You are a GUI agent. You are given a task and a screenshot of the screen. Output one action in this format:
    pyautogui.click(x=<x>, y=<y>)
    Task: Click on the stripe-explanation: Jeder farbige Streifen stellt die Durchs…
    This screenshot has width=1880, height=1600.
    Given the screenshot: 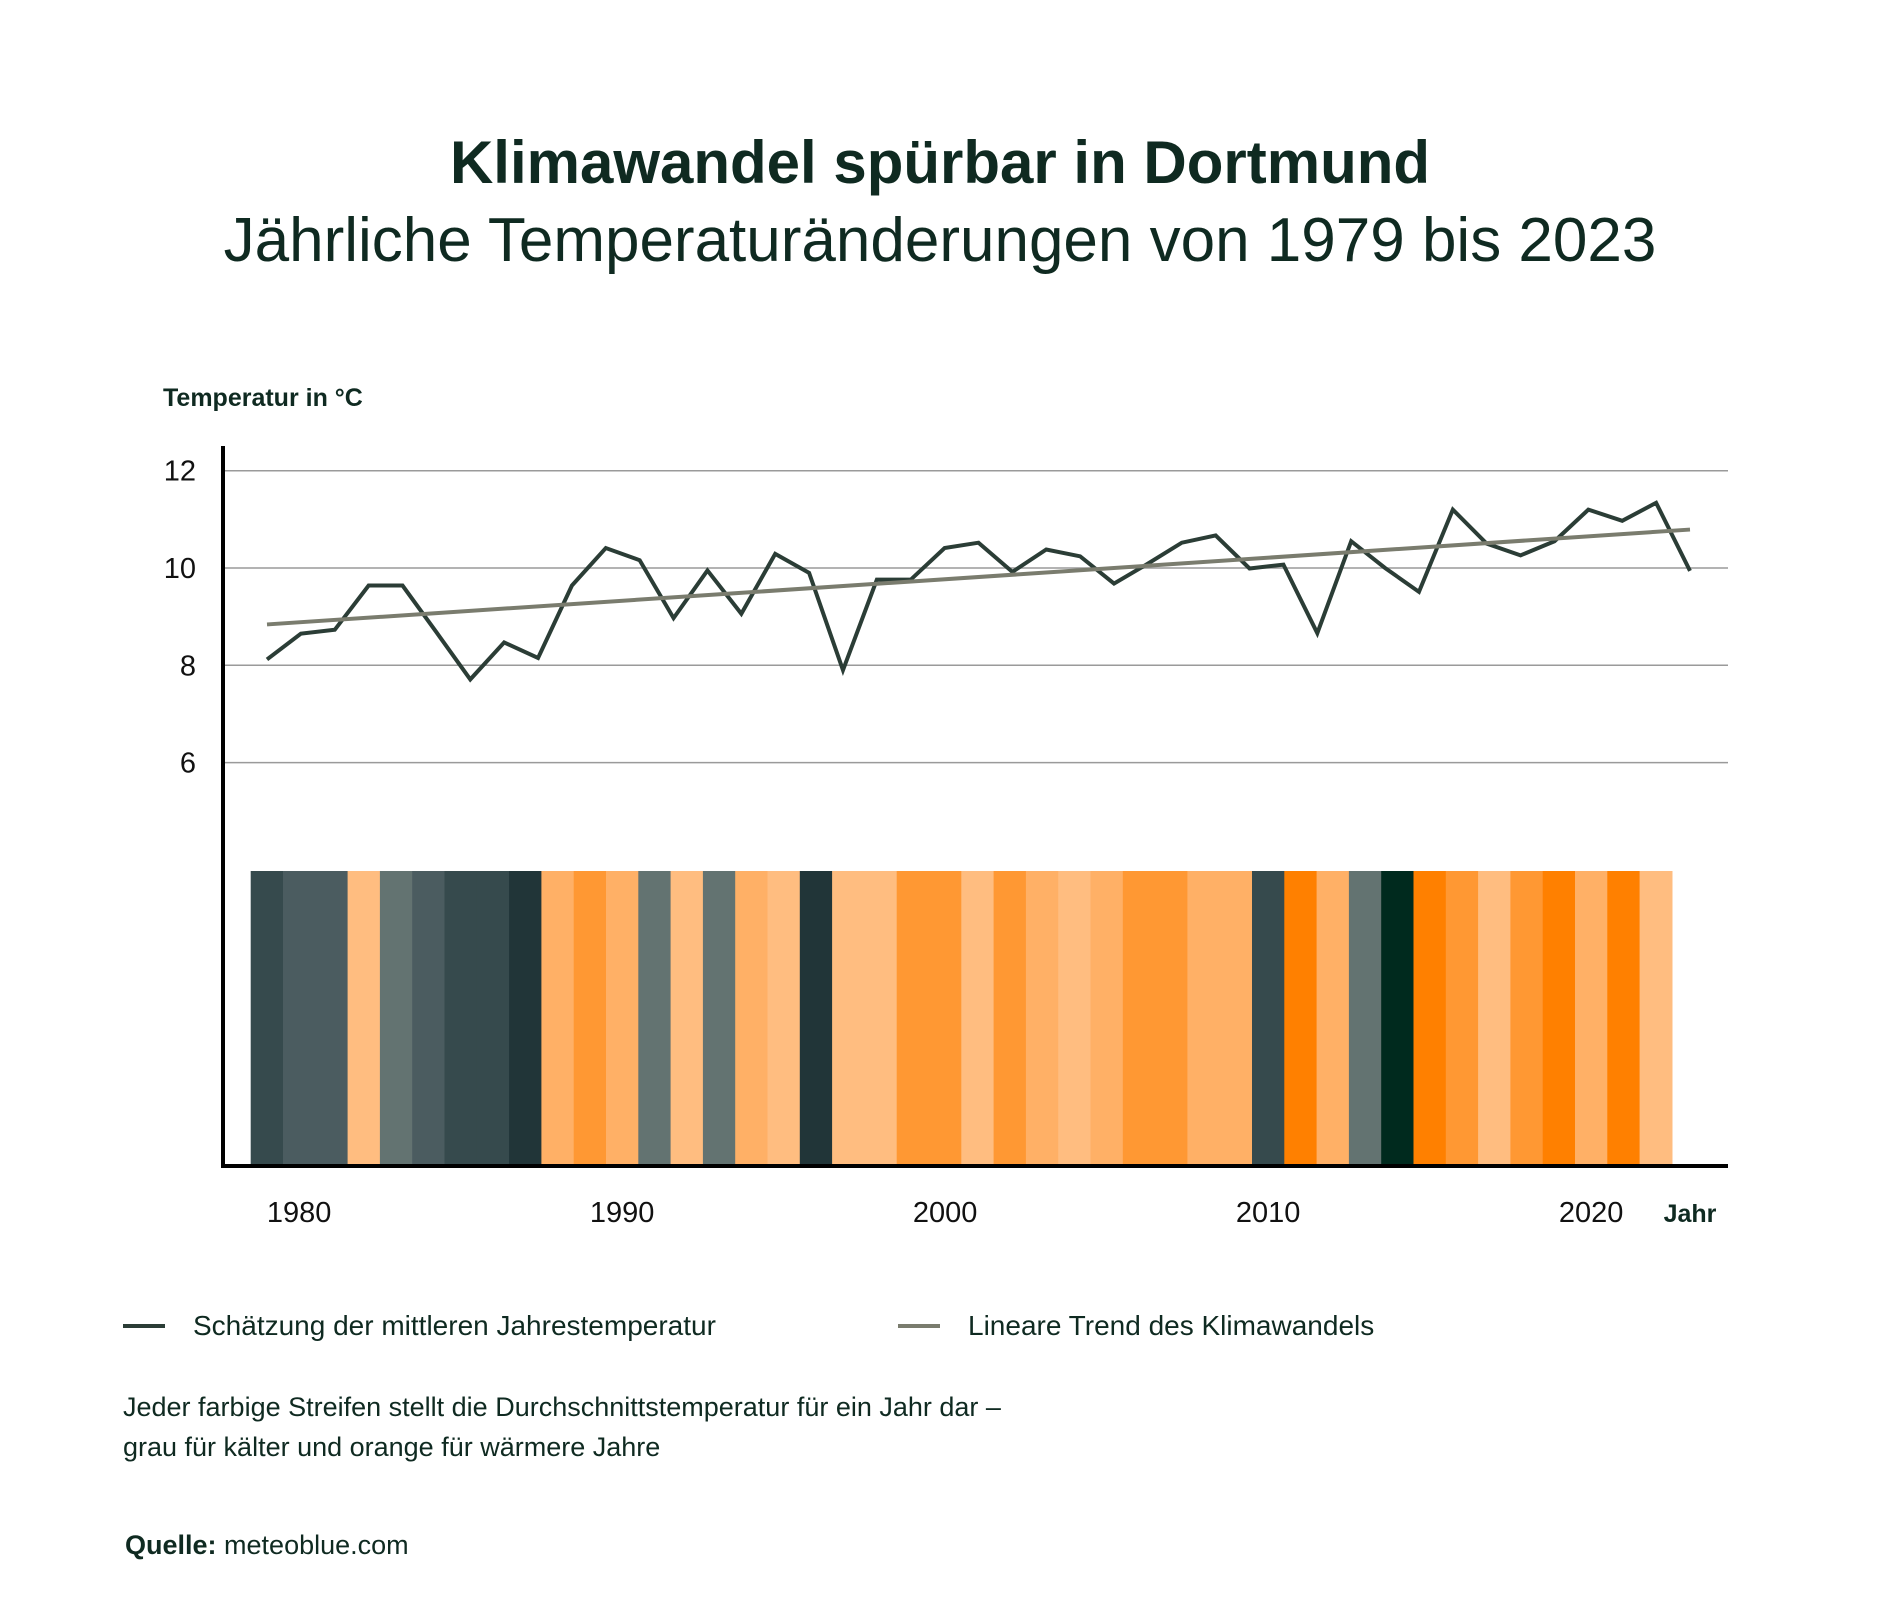 What is the action you would take?
    pyautogui.click(x=562, y=1427)
    